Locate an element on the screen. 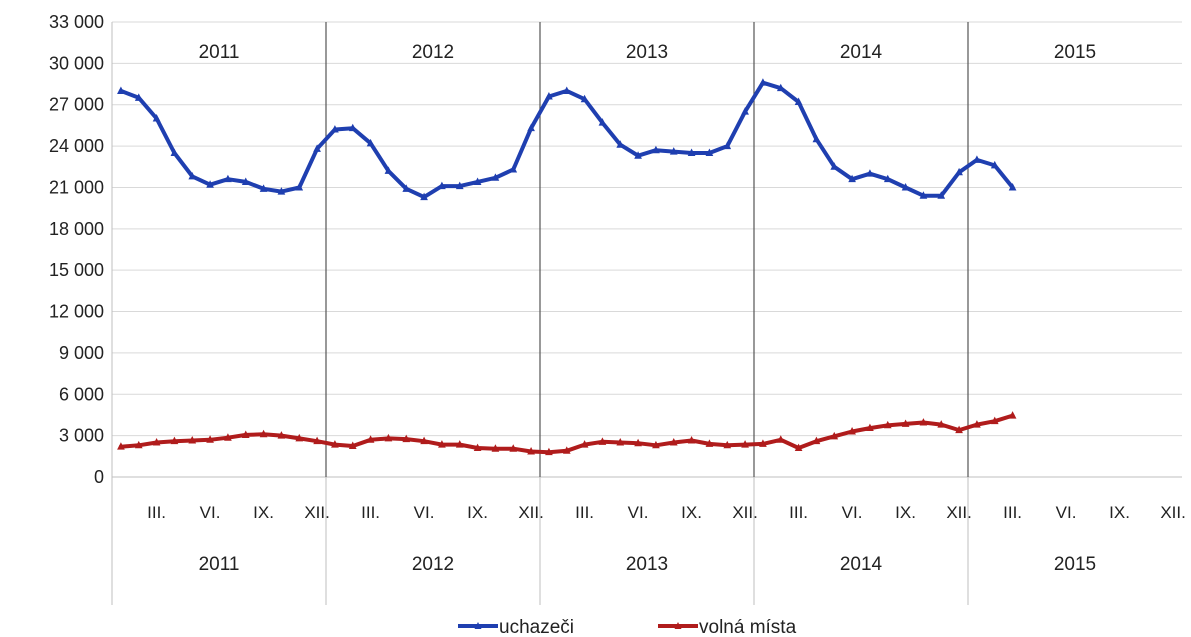 This screenshot has width=1191, height=637. legend-swatch-marker is located at coordinates (678, 625).